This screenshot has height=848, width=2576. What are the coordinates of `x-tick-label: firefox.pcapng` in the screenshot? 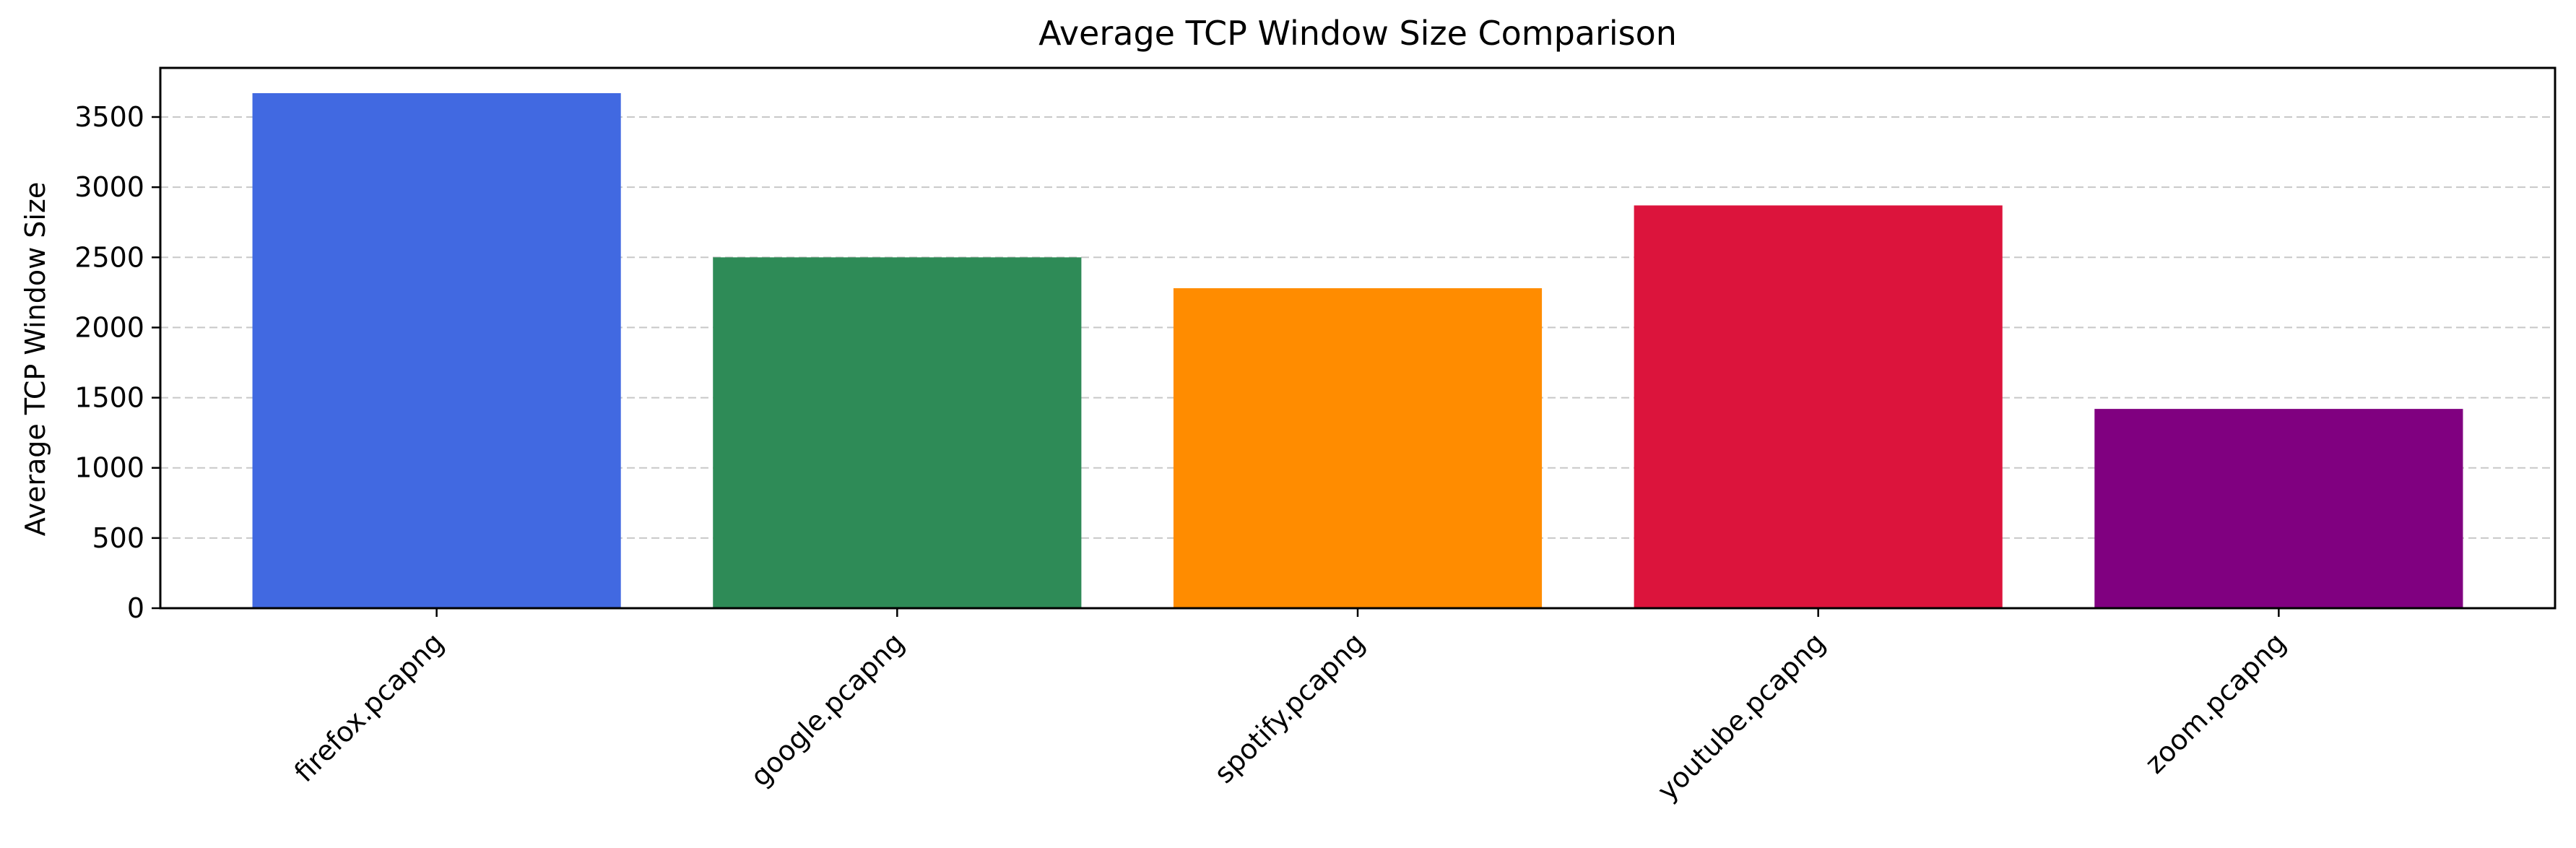 It's located at (369, 707).